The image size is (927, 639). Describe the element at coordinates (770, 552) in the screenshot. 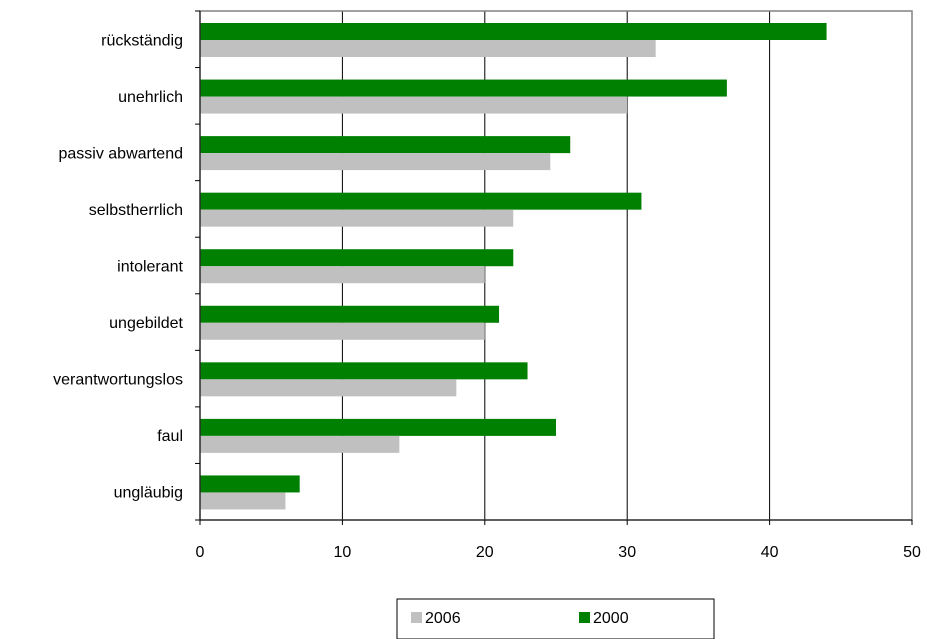

I see `x-tick-label-40: 40` at that location.